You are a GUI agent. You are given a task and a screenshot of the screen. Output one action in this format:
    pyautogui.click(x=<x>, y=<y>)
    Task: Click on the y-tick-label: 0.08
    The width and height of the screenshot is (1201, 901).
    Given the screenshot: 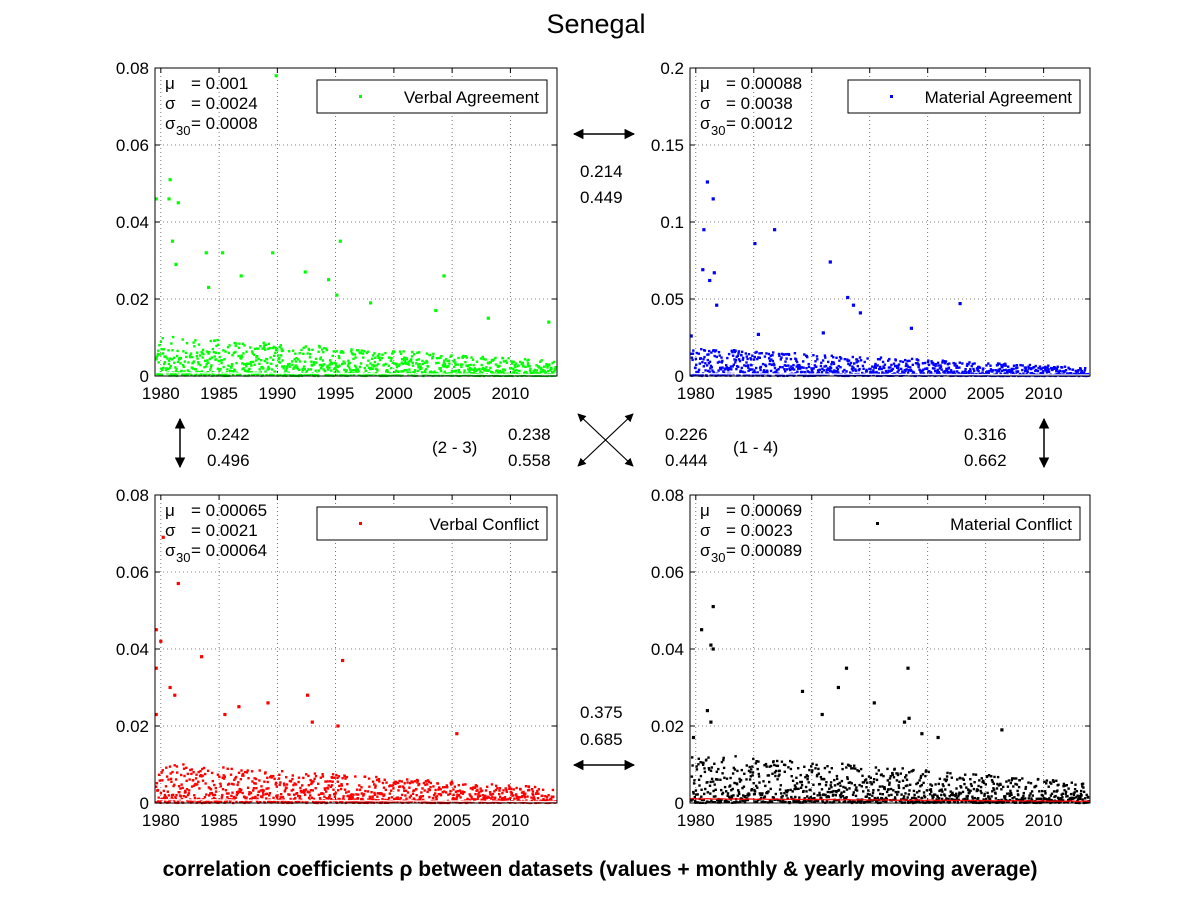 What is the action you would take?
    pyautogui.click(x=132, y=68)
    